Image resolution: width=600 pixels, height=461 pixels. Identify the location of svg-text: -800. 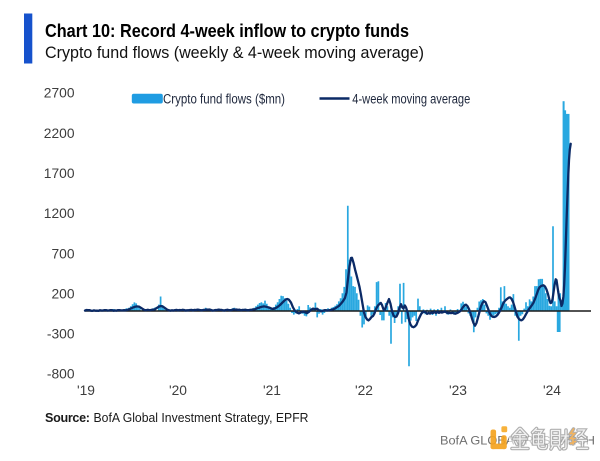
(61, 374).